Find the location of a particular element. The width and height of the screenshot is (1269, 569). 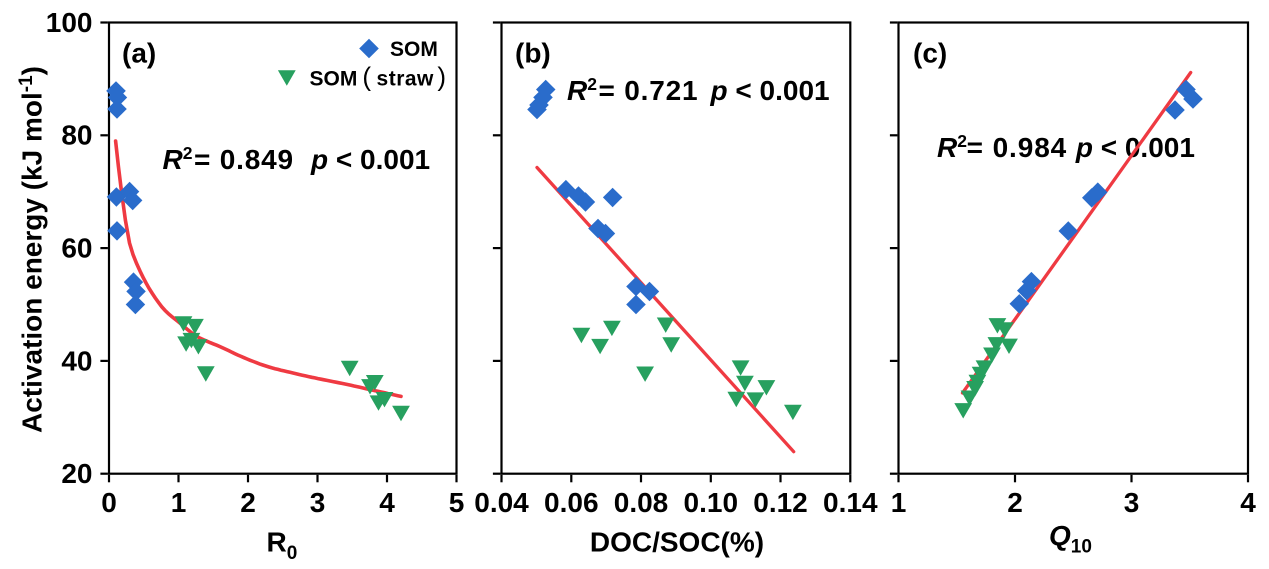

svg-text: 20 is located at coordinates (76, 473).